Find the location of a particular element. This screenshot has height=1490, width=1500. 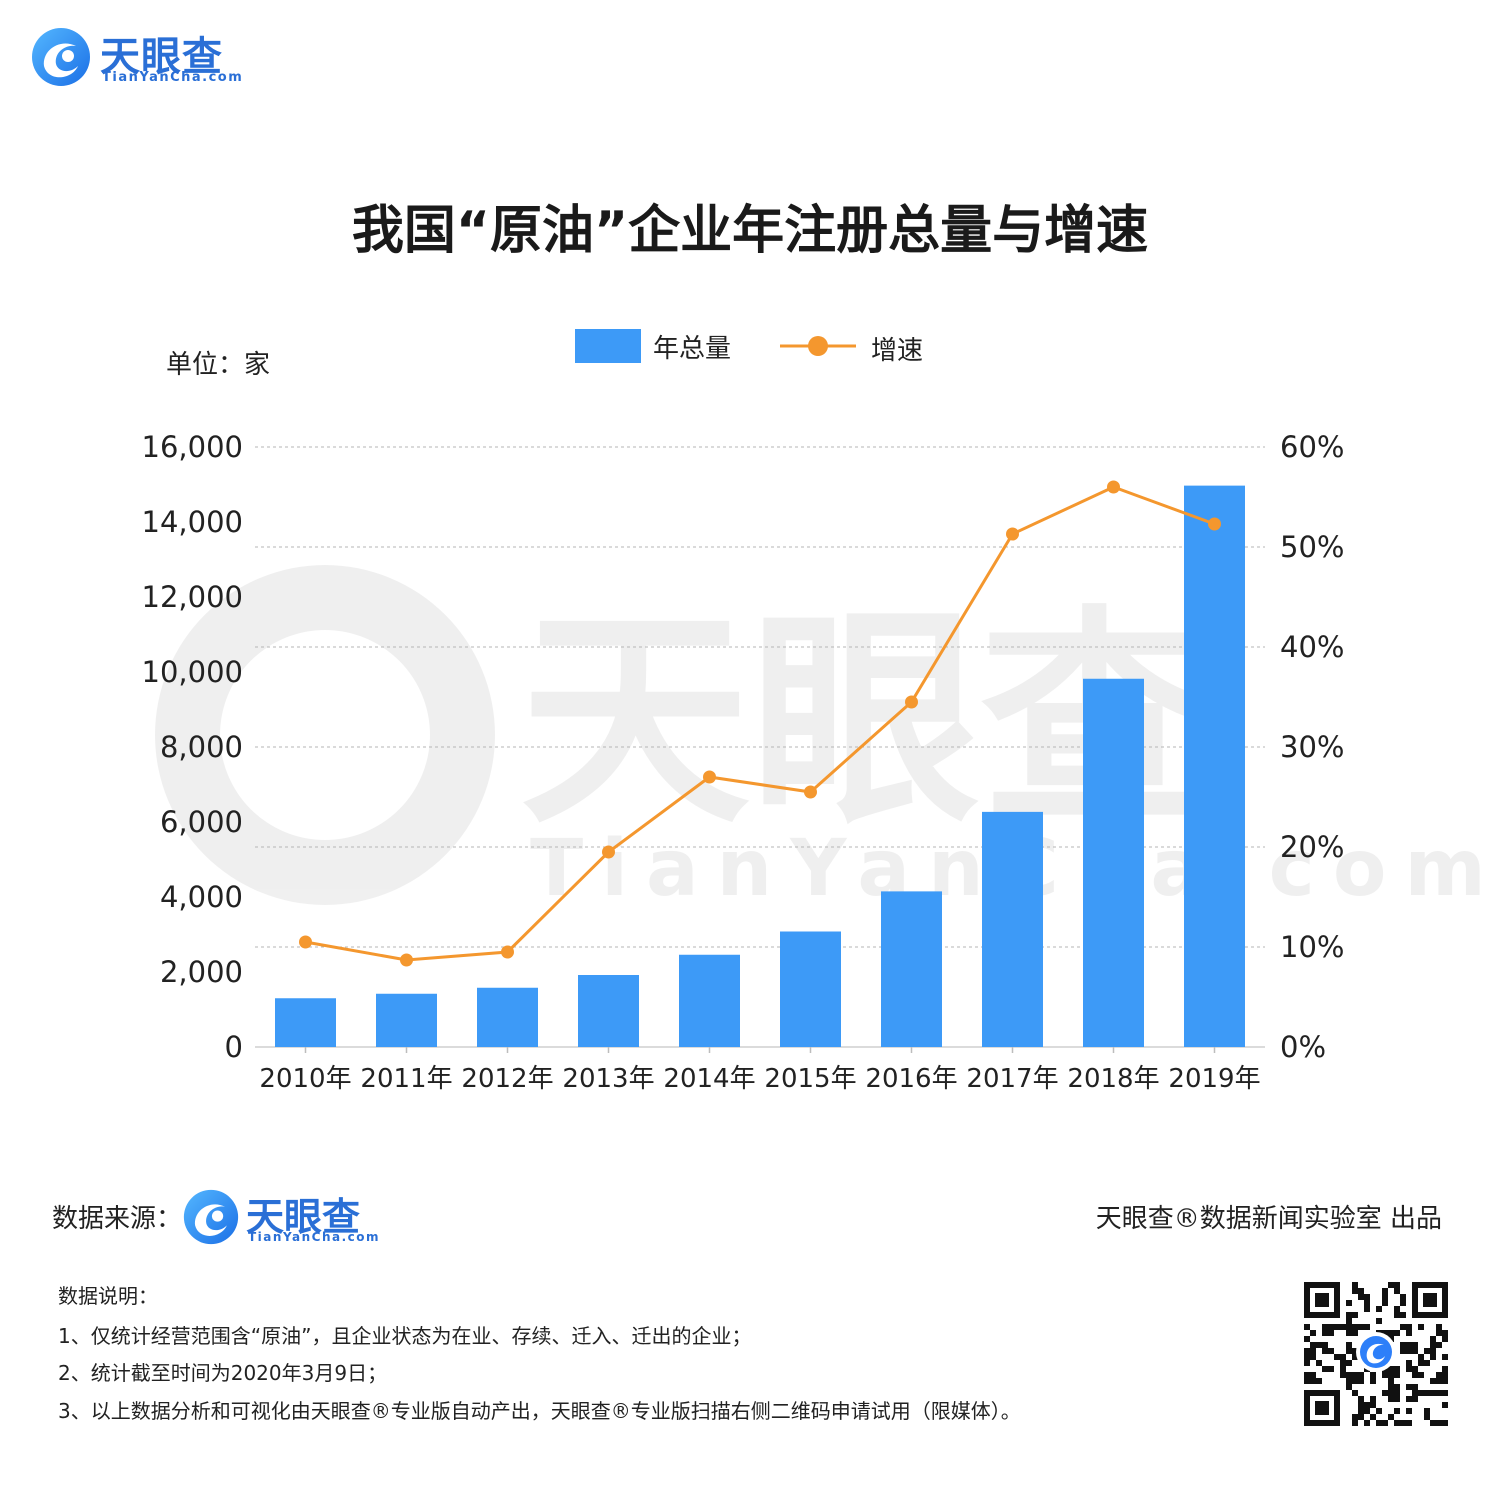

x-tick-label: 2012年 is located at coordinates (507, 1079).